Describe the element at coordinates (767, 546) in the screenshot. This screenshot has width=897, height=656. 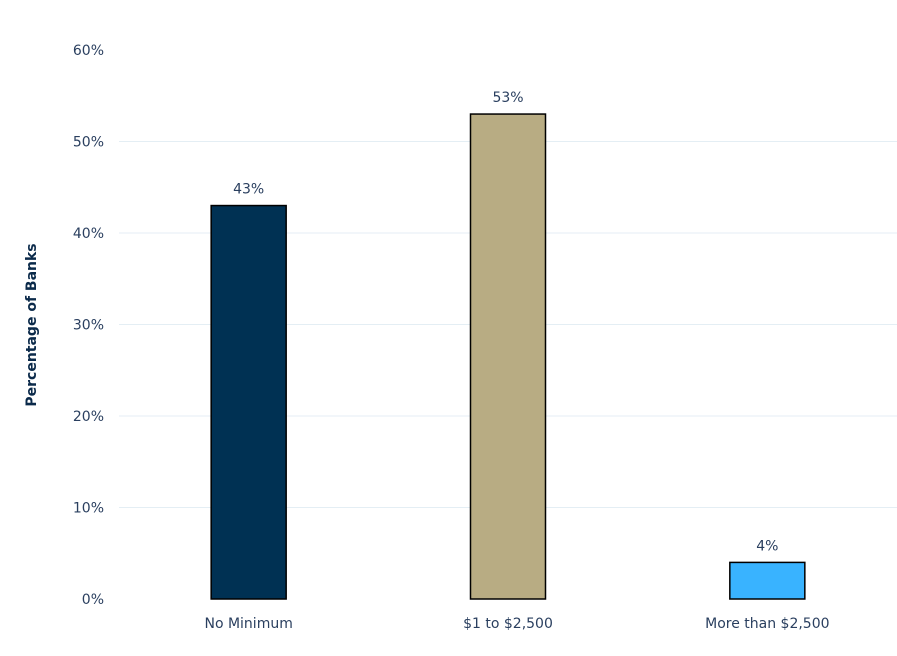
I see `bar-value-label: 4%` at that location.